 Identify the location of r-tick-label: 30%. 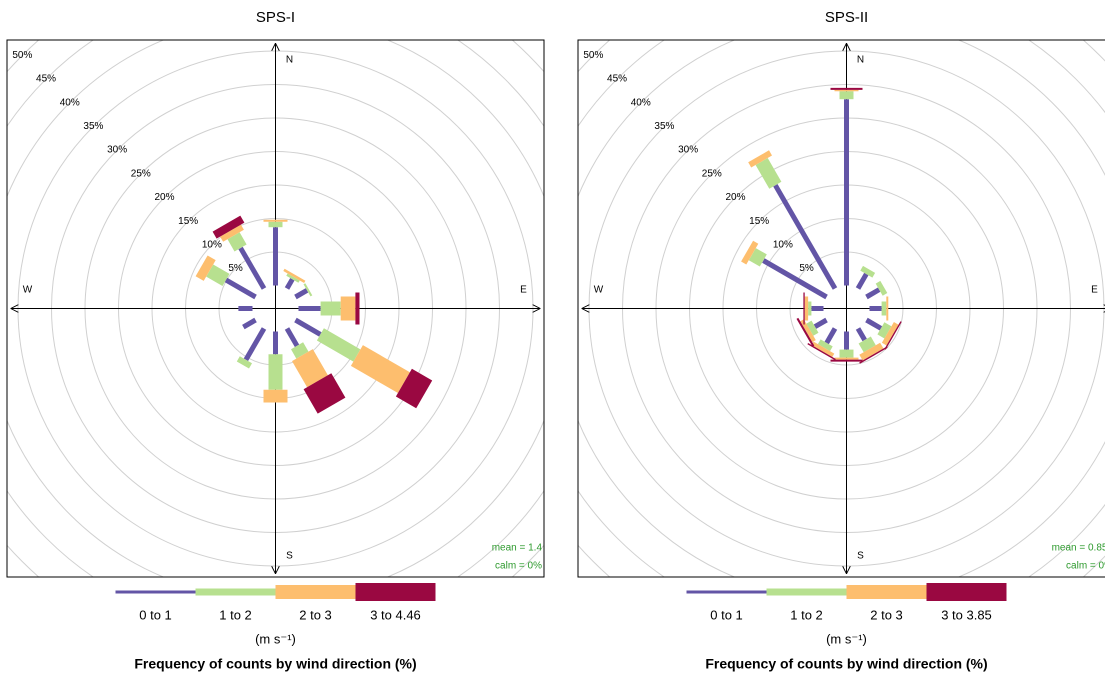
(688, 150).